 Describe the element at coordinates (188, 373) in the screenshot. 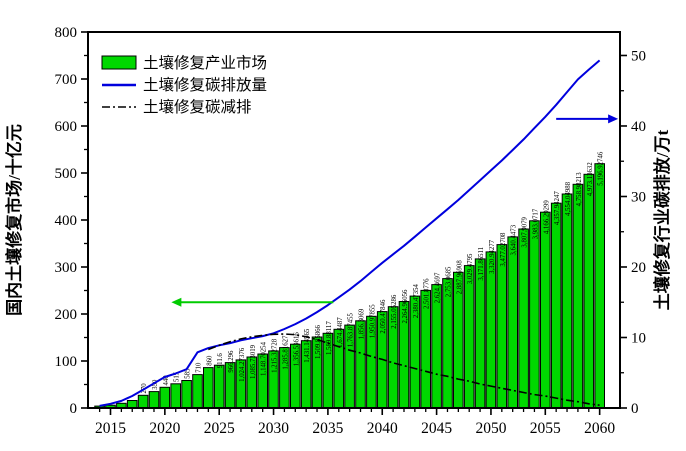

I see `bar-value-label-2022: 585` at that location.